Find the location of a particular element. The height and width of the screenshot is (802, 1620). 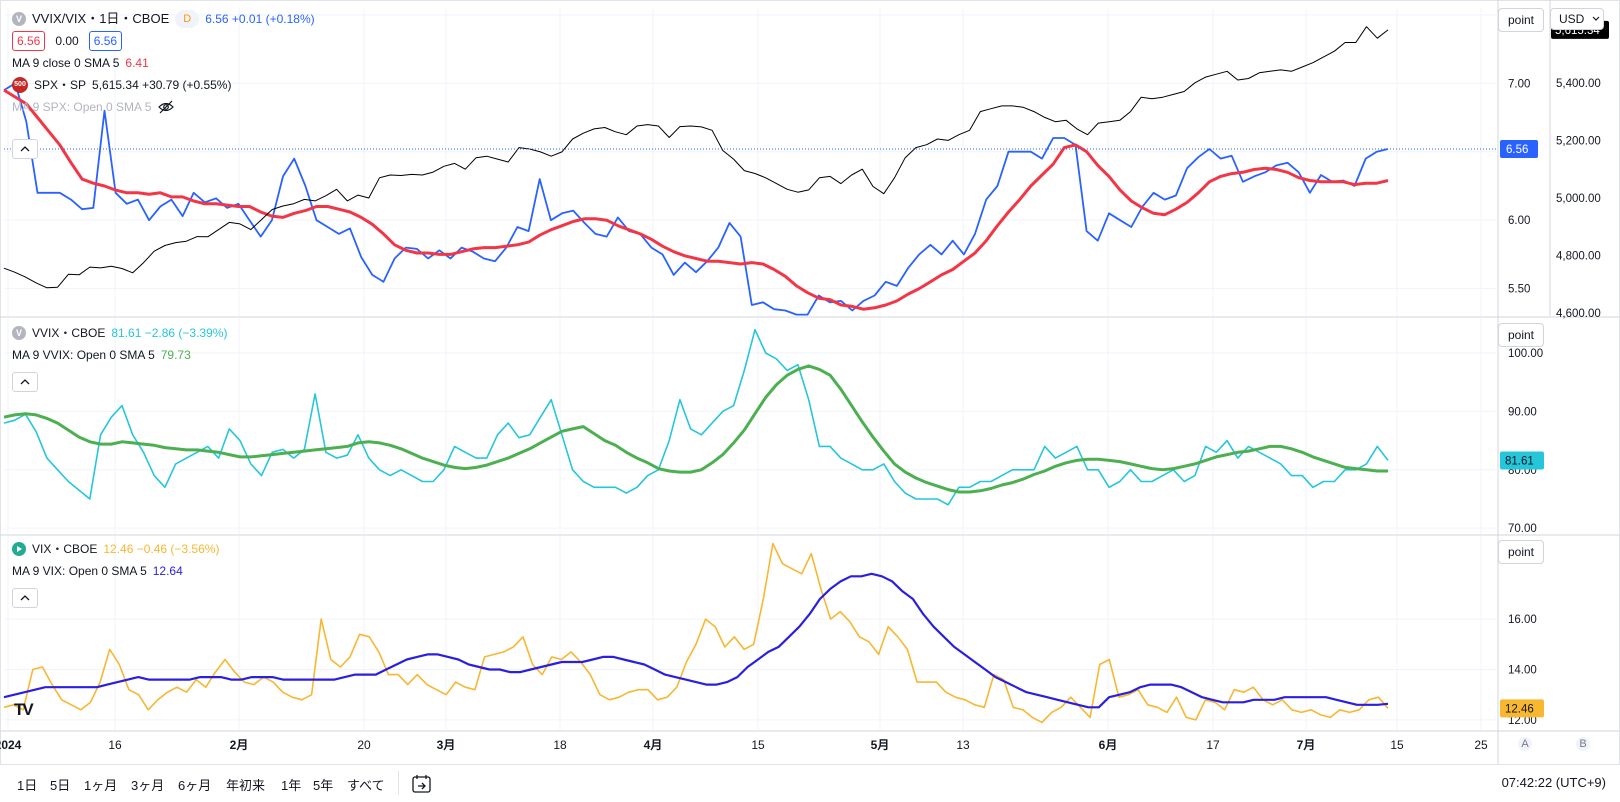

spx-tick-label: 4,600.00 is located at coordinates (1578, 314).